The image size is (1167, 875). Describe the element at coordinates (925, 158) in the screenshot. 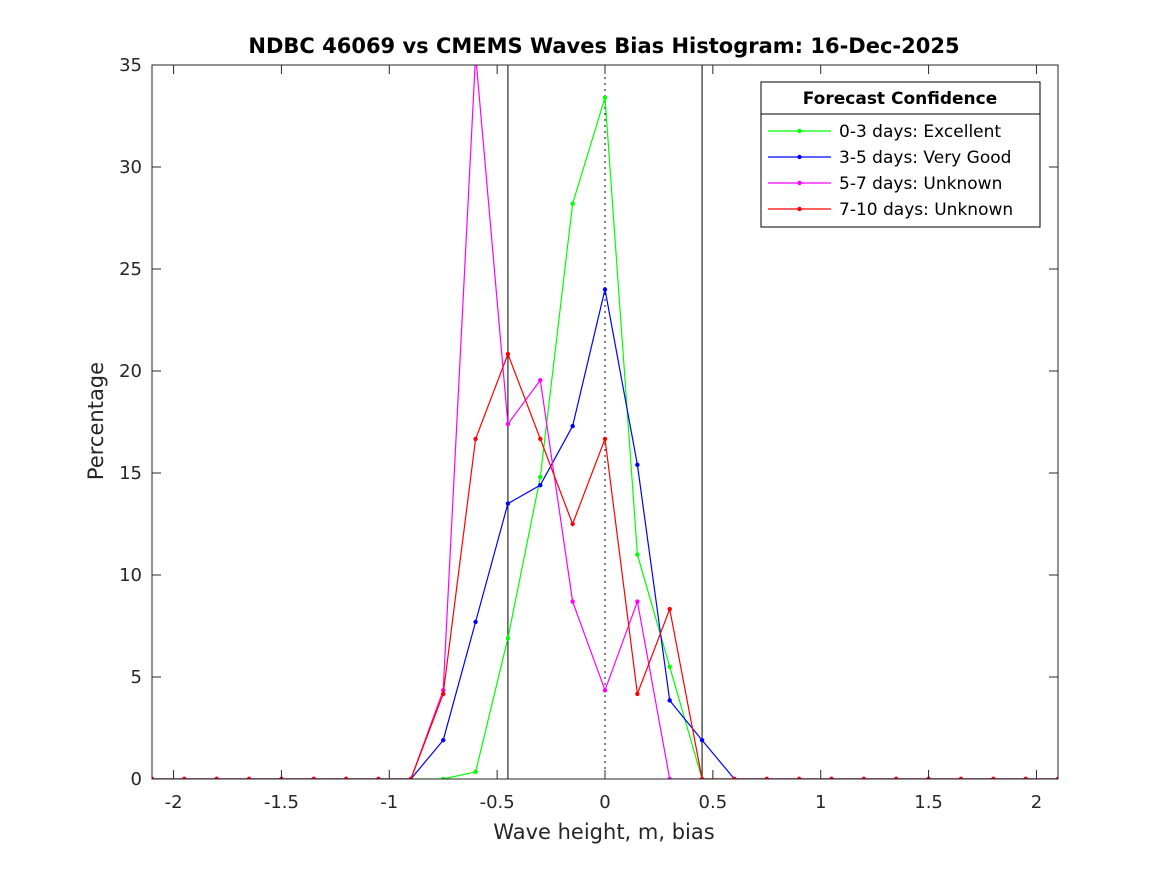

I see `legend-entry-label: 3-5 days: Very Good` at that location.